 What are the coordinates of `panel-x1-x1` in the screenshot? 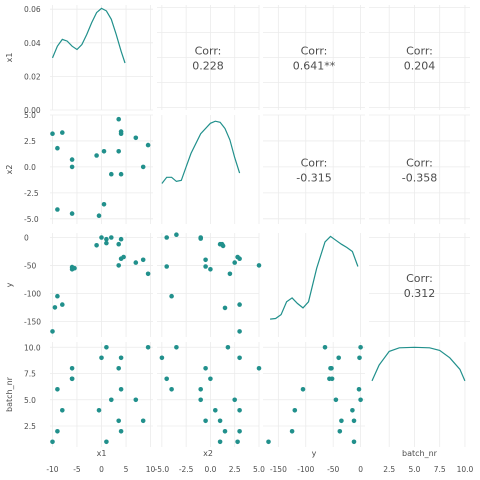 It's located at (101, 58).